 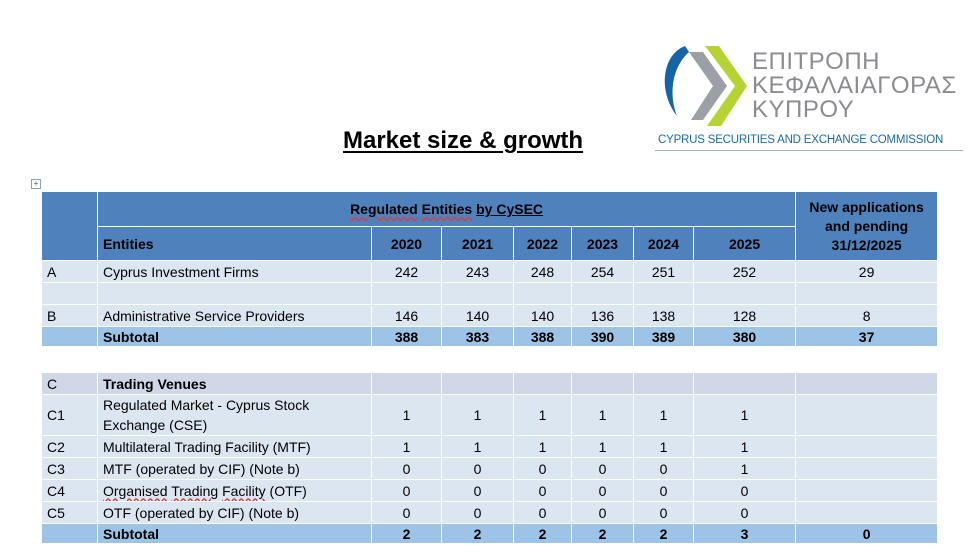 I want to click on value-cell: 388, so click(x=406, y=336).